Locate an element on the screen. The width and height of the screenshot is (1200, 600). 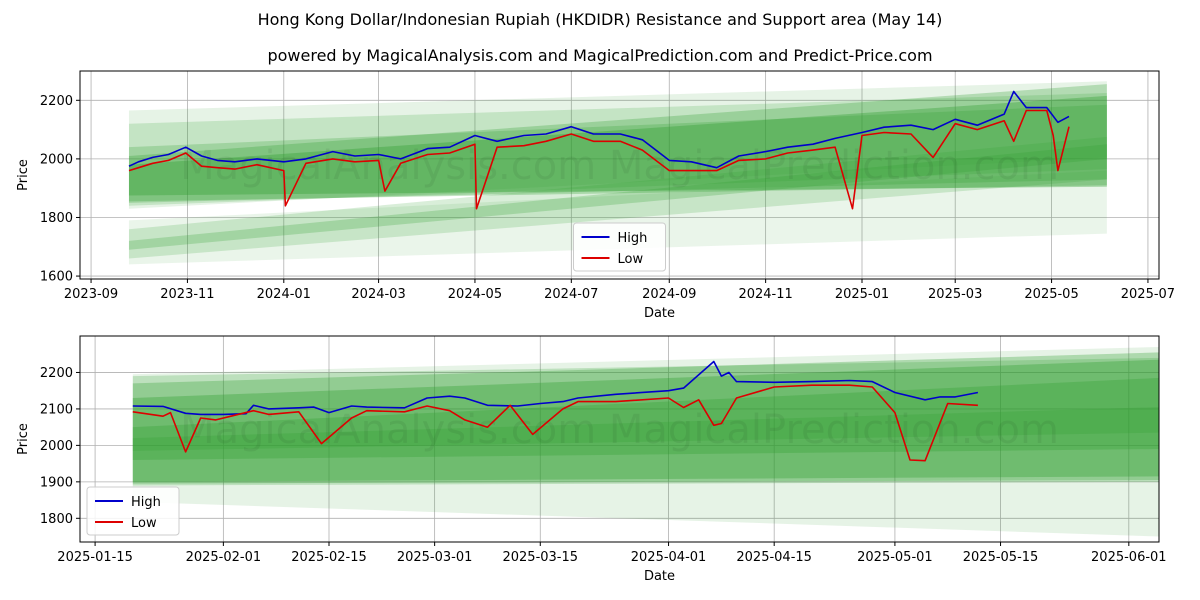
x-tick-label: 2025-02-01 is located at coordinates (224, 557).